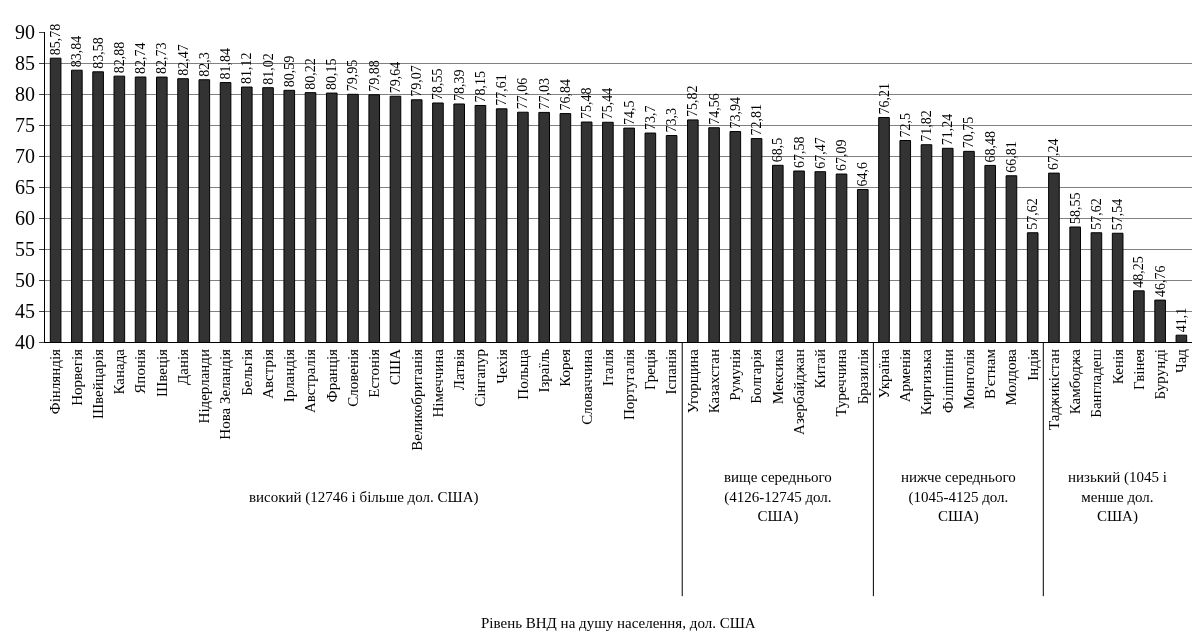 The width and height of the screenshot is (1197, 632). I want to click on data-label: 68,48, so click(990, 146).